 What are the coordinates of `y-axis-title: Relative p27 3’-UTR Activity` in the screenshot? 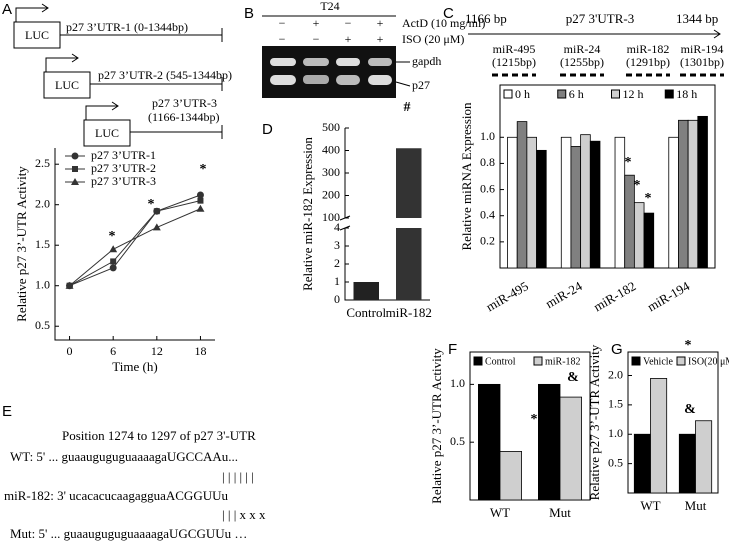 It's located at (21, 244).